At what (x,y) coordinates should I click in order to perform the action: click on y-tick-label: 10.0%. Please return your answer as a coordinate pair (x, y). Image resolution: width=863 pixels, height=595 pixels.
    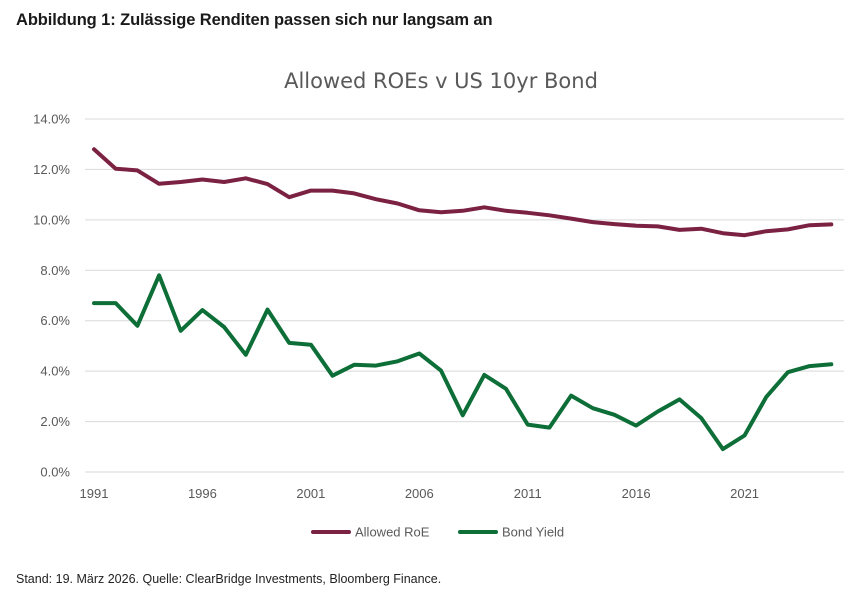
    Looking at the image, I should click on (51, 219).